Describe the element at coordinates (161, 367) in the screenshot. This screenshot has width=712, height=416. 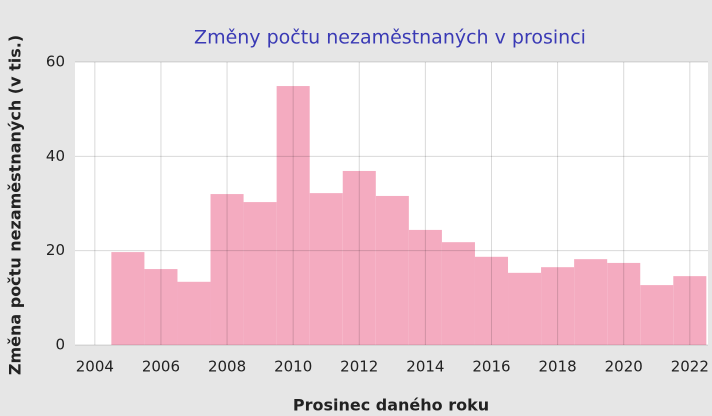
I see `x-tick-label: 2006` at that location.